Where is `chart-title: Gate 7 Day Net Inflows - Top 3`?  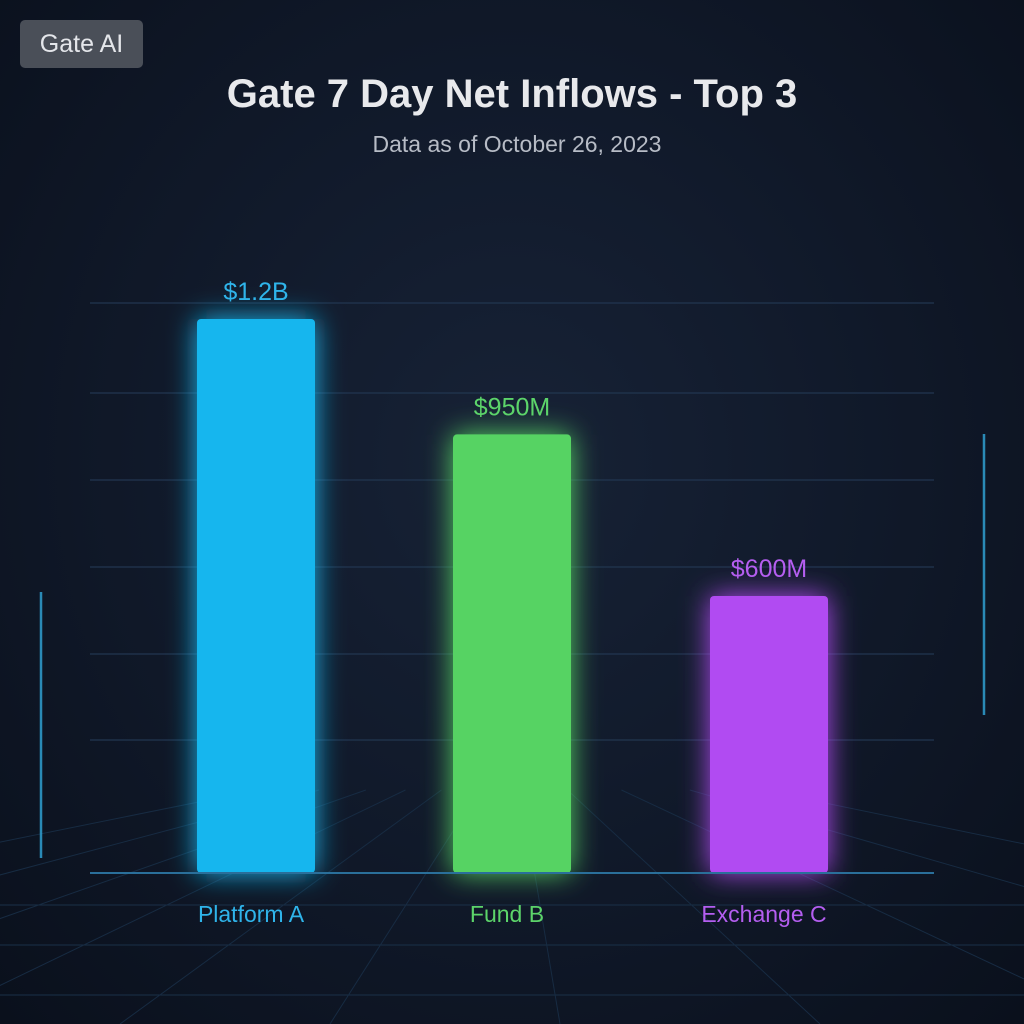
chart-title: Gate 7 Day Net Inflows - Top 3 is located at coordinates (512, 94).